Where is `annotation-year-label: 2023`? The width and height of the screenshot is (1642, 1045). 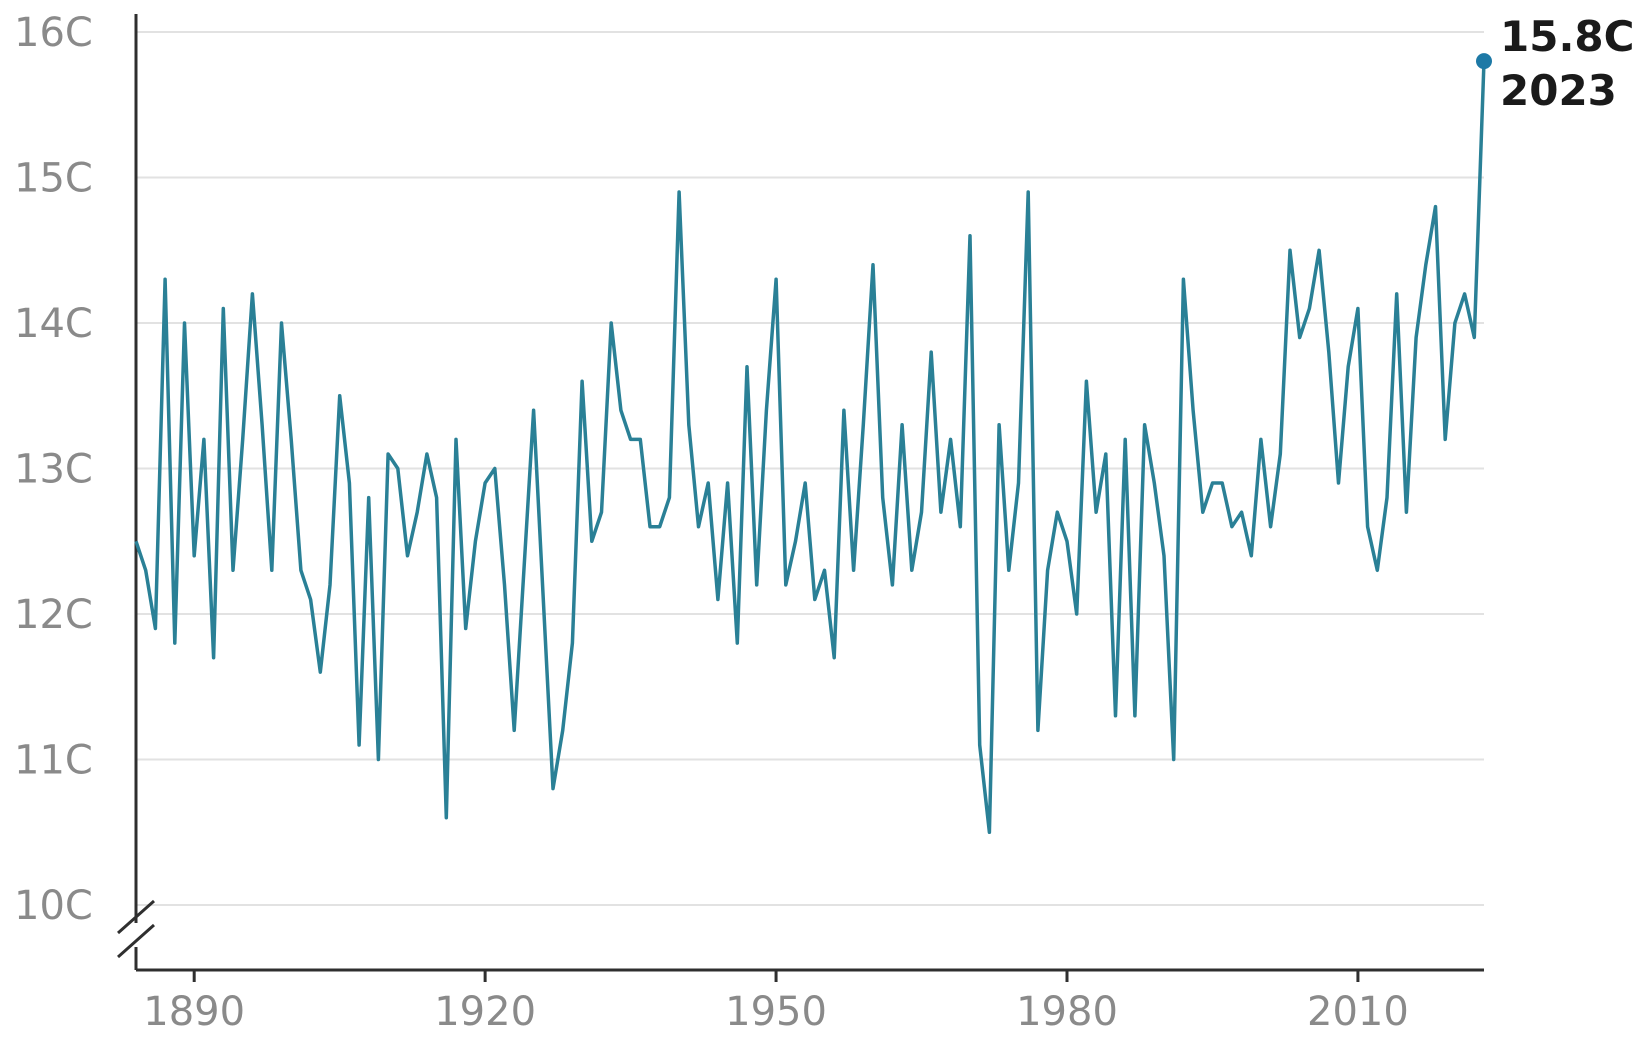
annotation-year-label: 2023 is located at coordinates (1558, 90).